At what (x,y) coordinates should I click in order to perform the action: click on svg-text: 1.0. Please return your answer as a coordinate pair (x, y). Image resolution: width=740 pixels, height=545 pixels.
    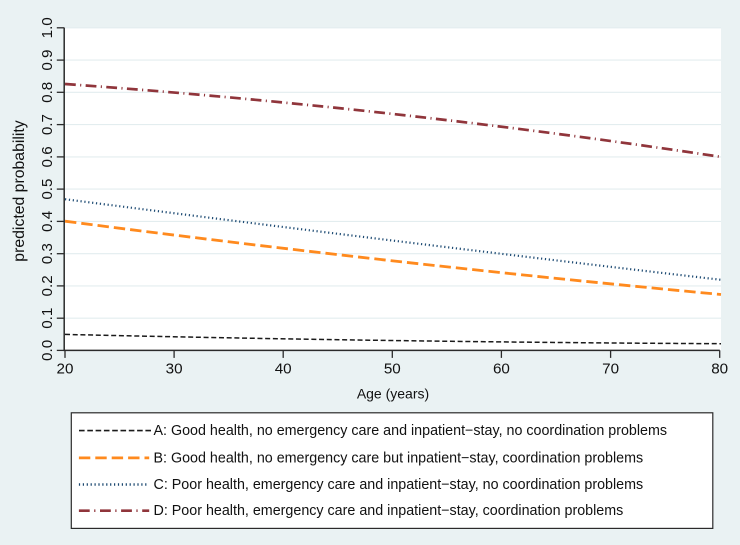
    Looking at the image, I should click on (47, 27).